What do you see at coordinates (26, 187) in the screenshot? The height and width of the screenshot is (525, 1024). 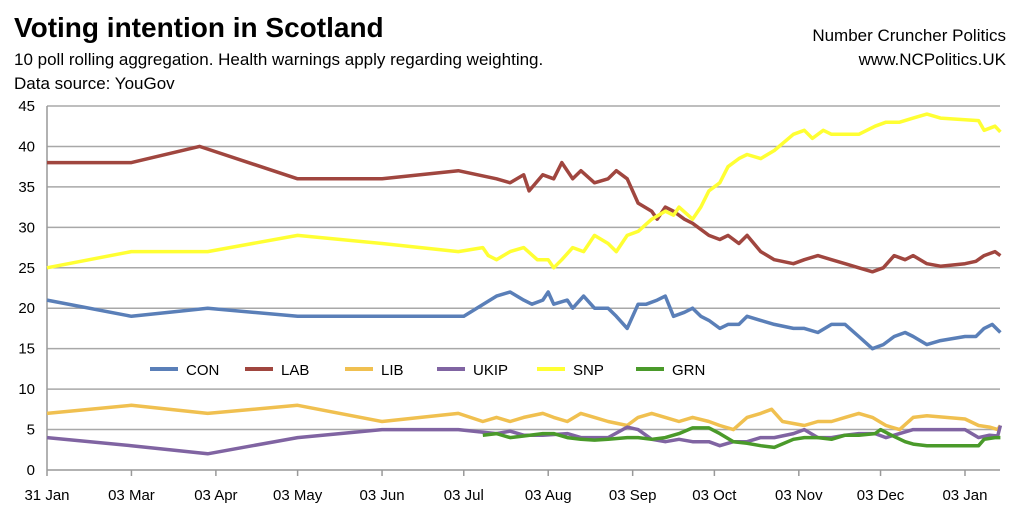 I see `y-tick-label: 35` at bounding box center [26, 187].